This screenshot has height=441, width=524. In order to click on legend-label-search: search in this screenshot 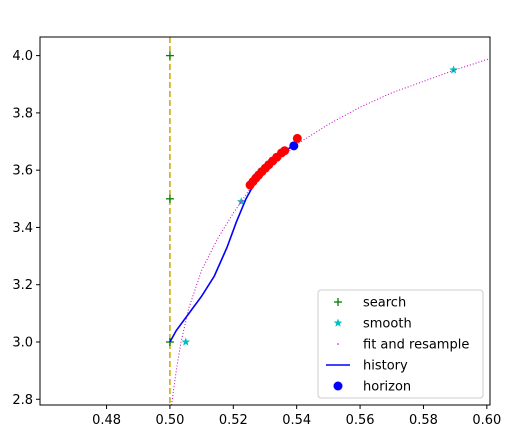, I will do `click(384, 303)`.